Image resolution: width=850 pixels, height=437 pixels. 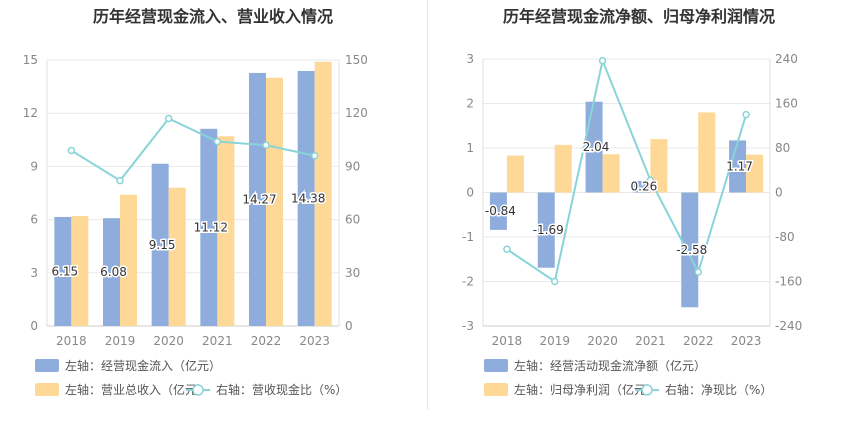 I want to click on panel-divider, so click(x=427, y=205).